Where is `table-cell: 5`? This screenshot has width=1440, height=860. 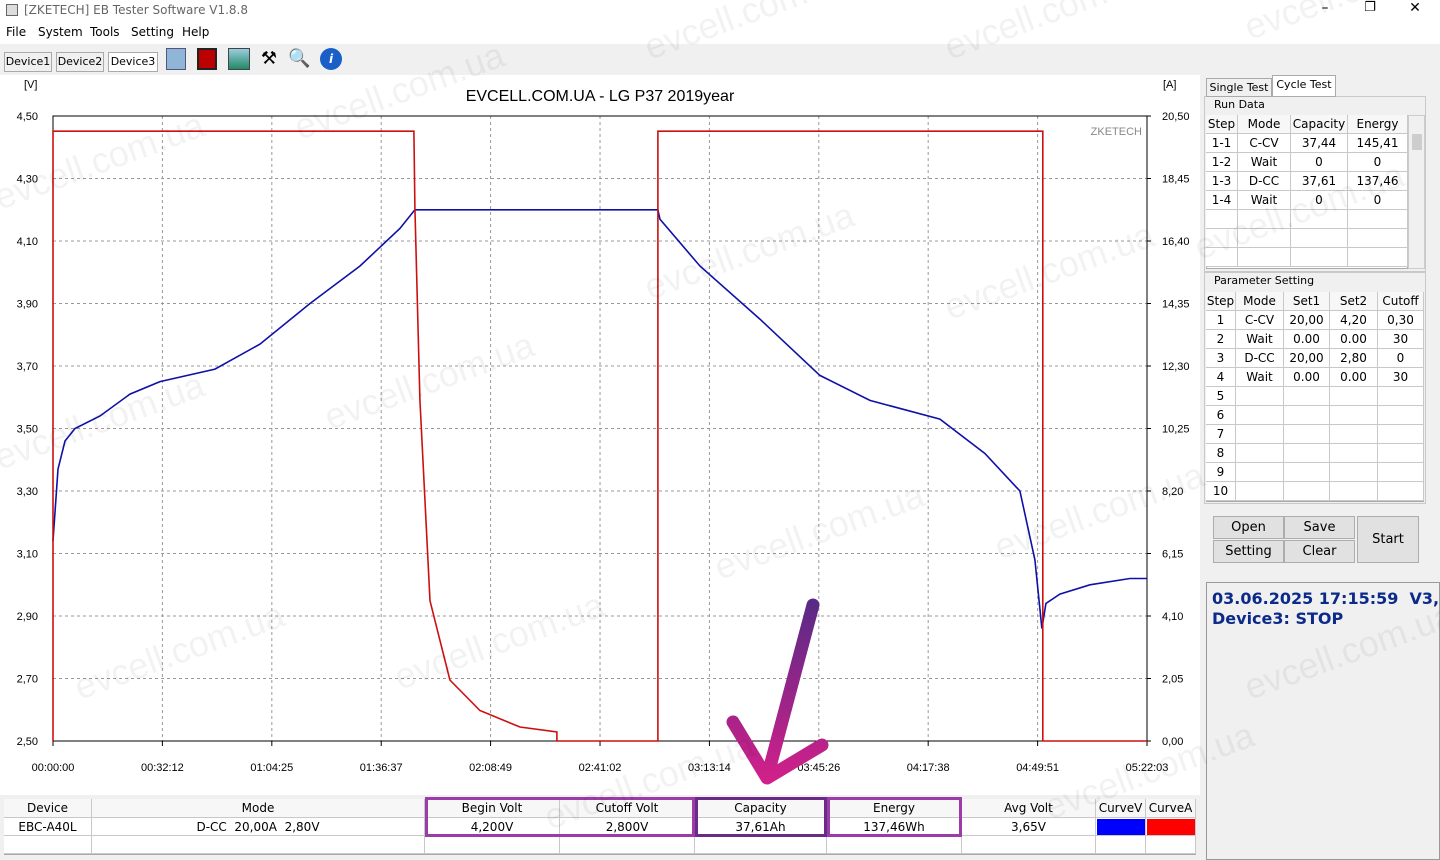
table-cell: 5 is located at coordinates (1221, 396).